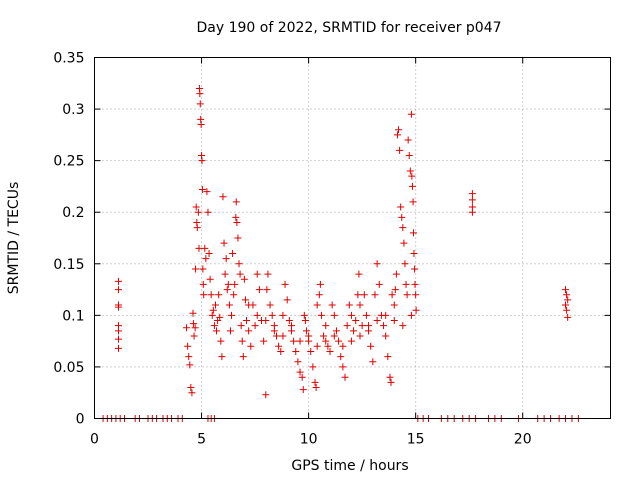 The height and width of the screenshot is (480, 640). What do you see at coordinates (73, 213) in the screenshot?
I see `y-tick-label: 0.2` at bounding box center [73, 213].